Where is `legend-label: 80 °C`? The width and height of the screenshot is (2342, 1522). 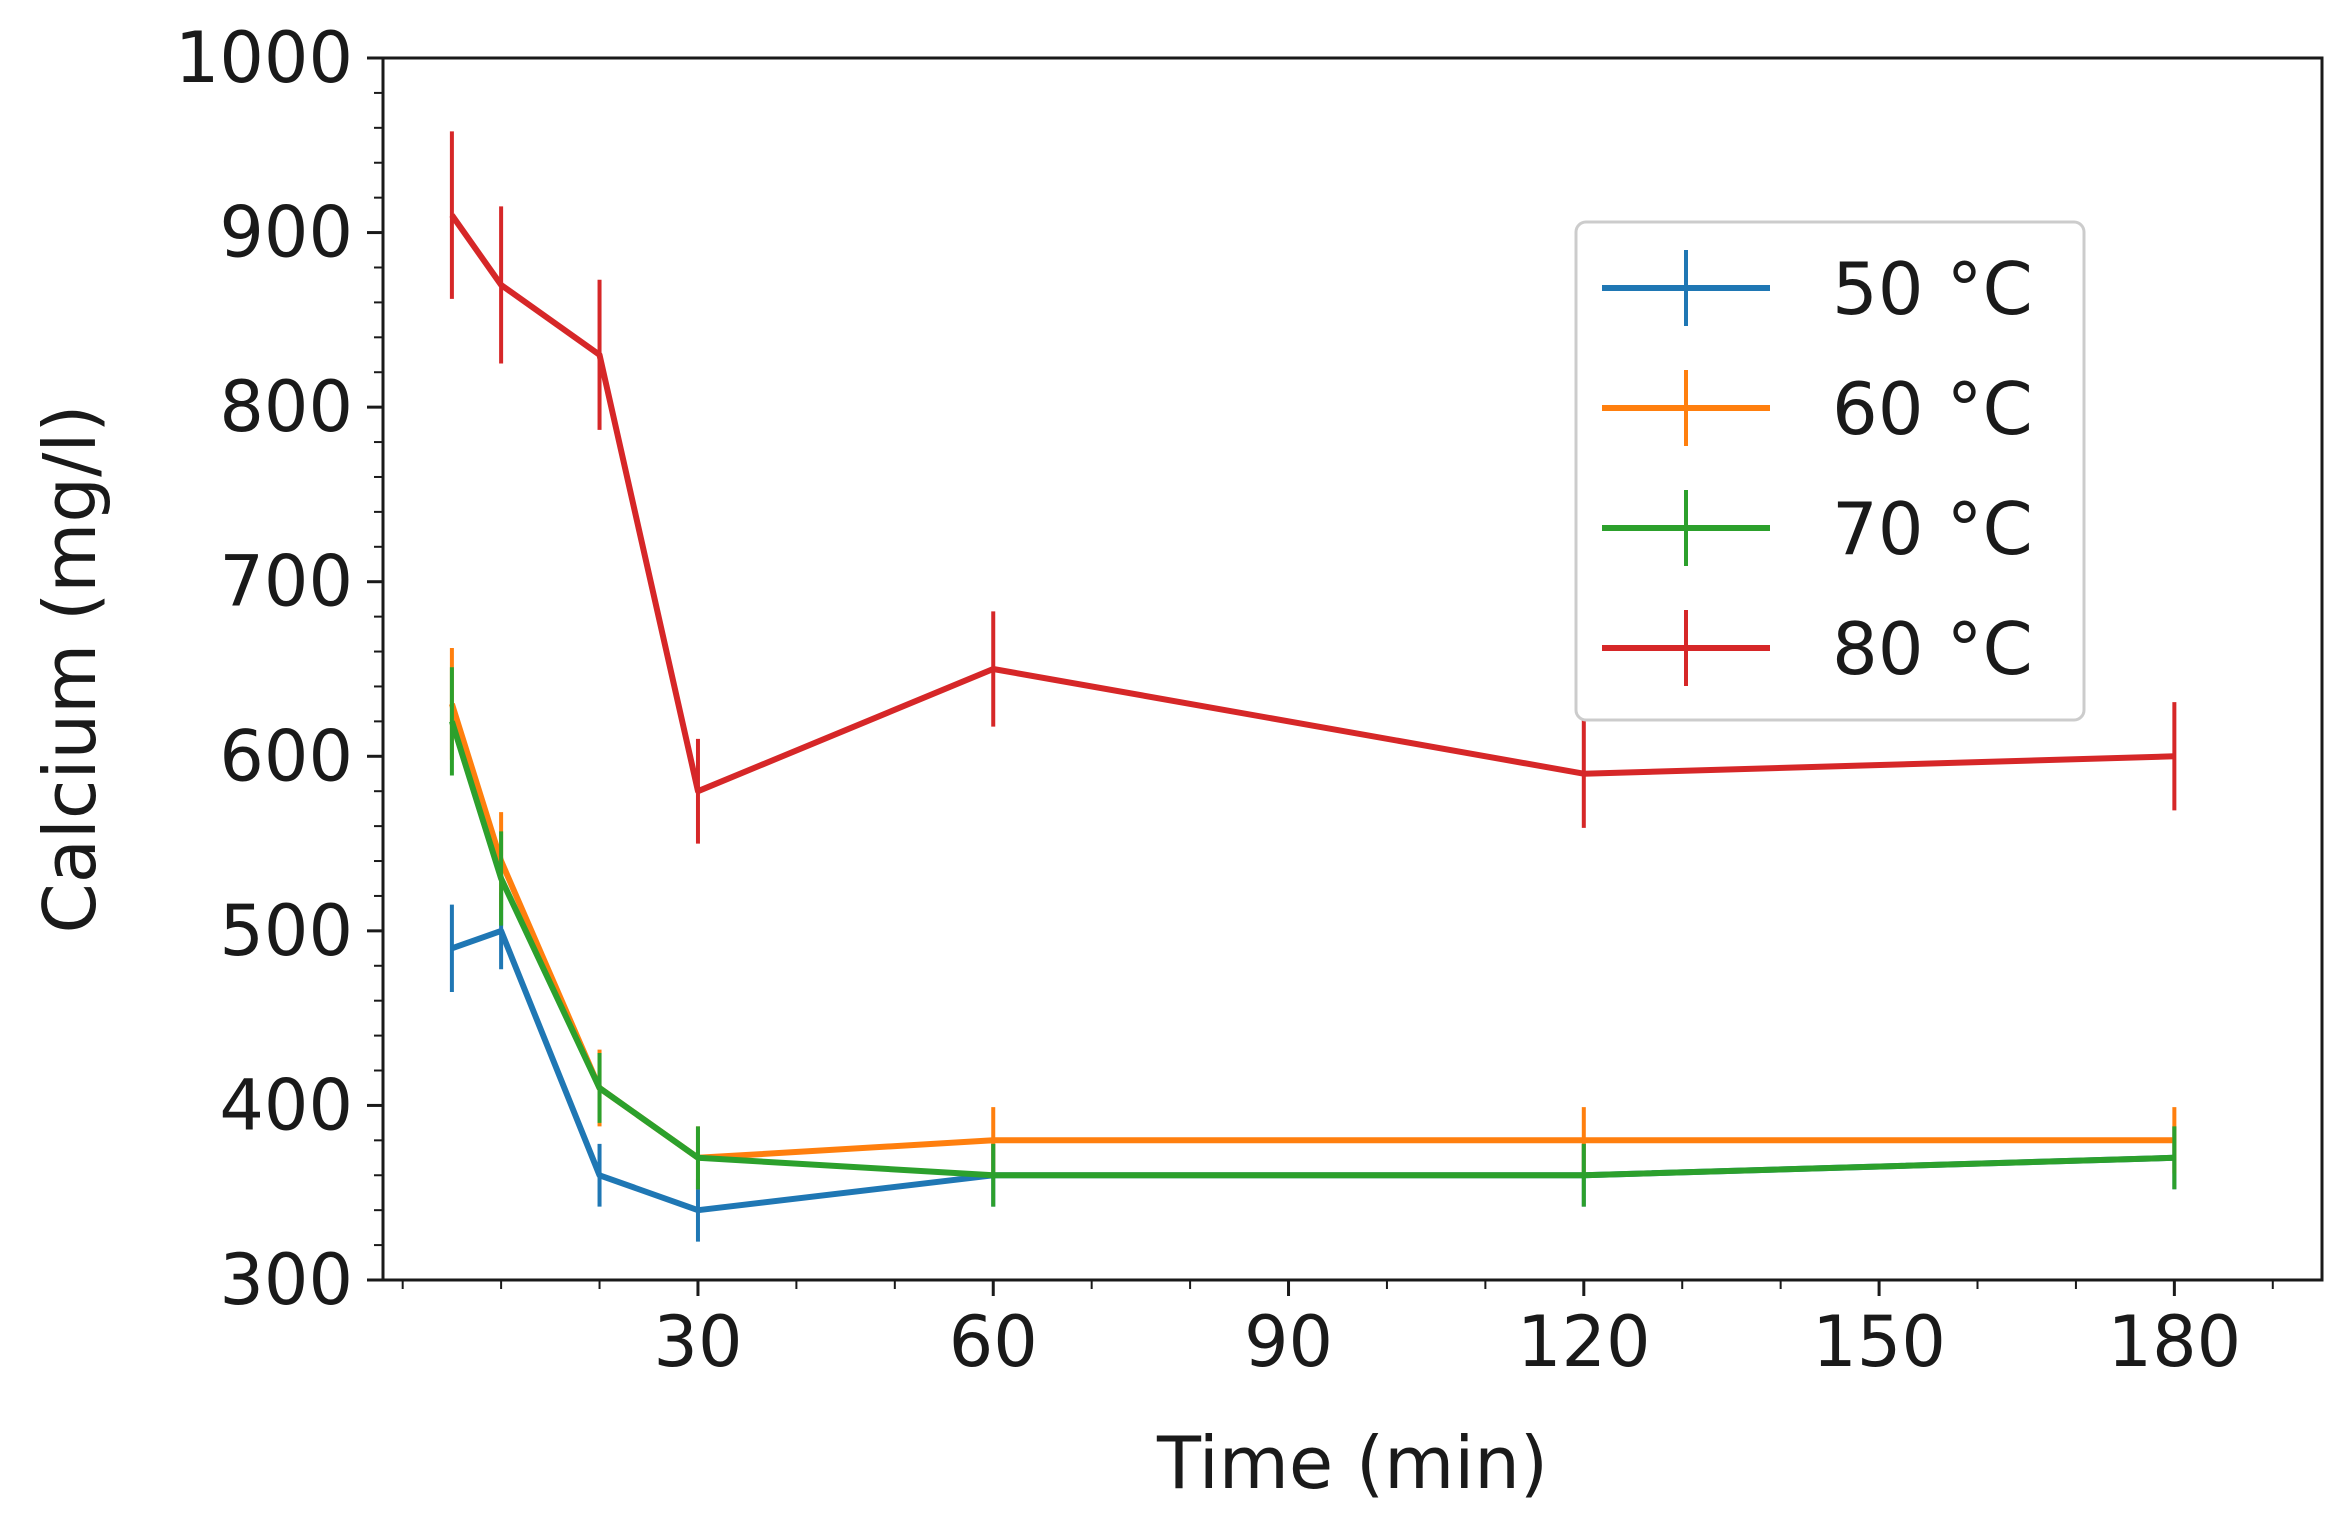 legend-label: 80 °C is located at coordinates (1932, 649).